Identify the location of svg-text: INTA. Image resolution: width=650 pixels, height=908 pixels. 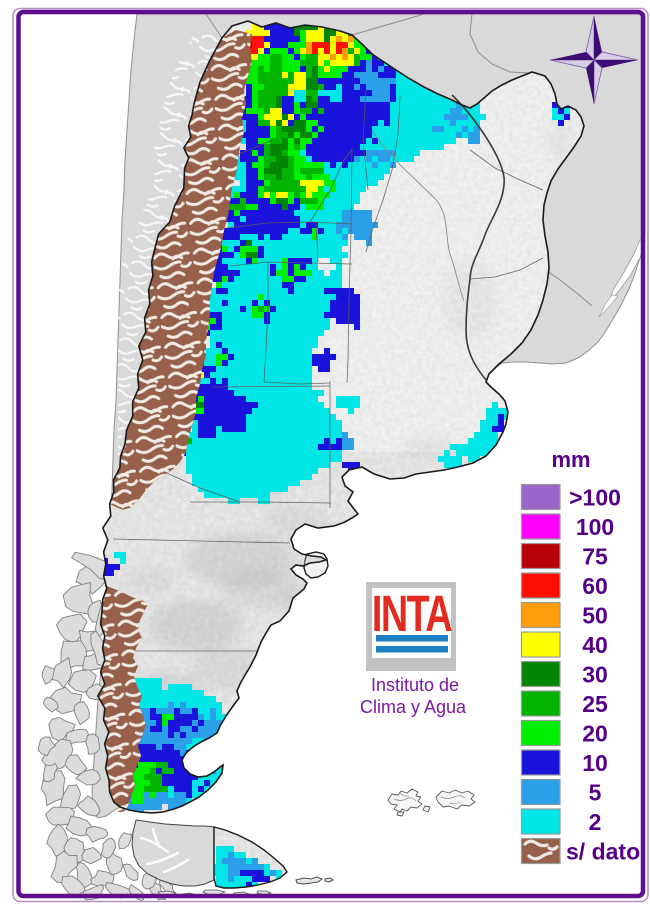
(412, 613).